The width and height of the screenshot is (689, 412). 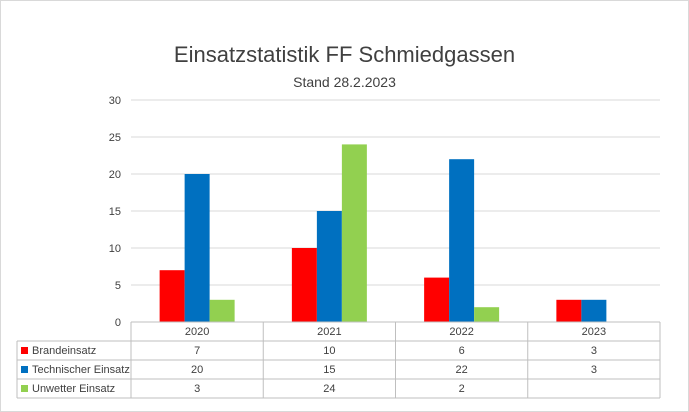 I want to click on table-cell-value: 10, so click(x=329, y=351).